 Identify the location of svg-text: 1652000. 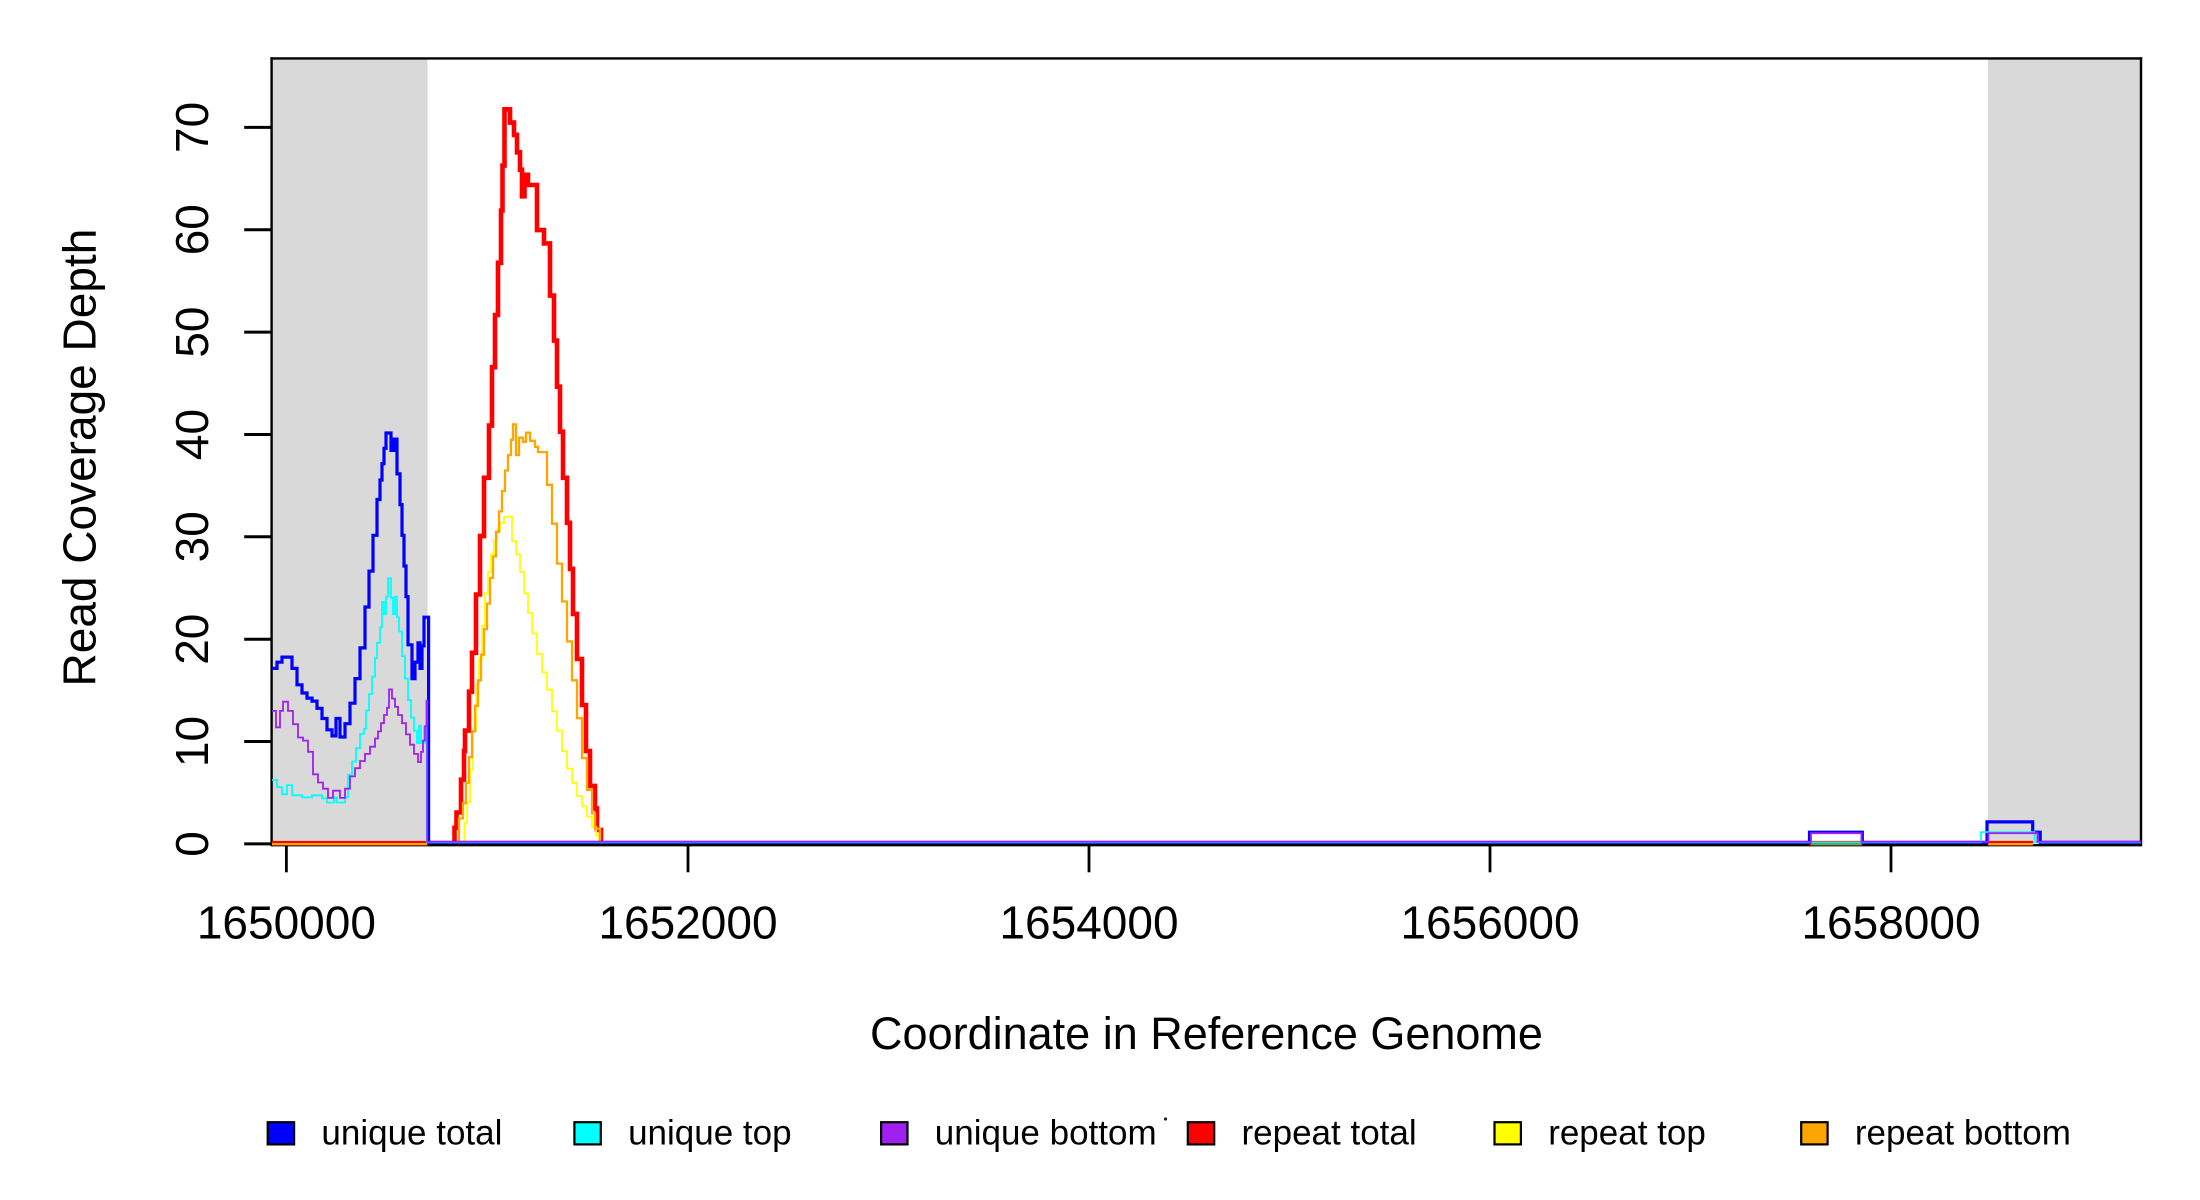
(687, 923).